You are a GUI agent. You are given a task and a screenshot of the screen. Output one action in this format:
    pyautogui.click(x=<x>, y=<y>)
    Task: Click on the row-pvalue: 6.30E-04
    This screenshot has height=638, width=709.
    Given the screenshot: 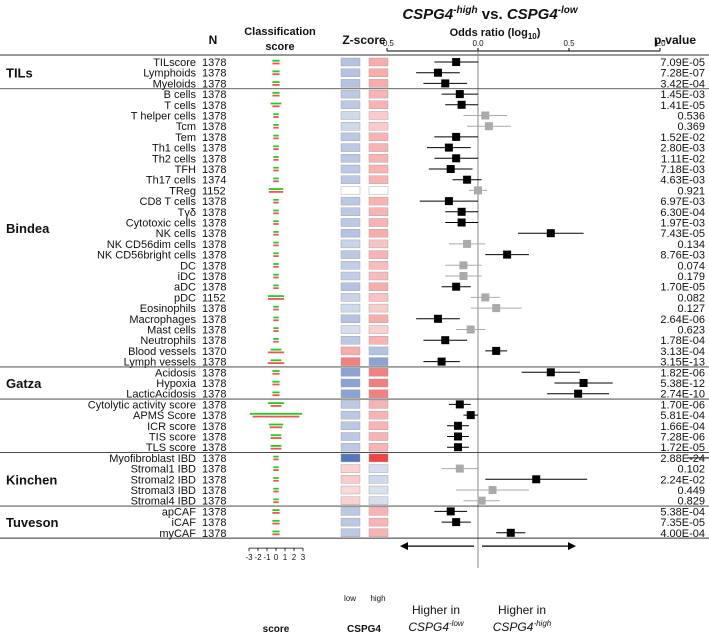 What is the action you would take?
    pyautogui.click(x=682, y=213)
    